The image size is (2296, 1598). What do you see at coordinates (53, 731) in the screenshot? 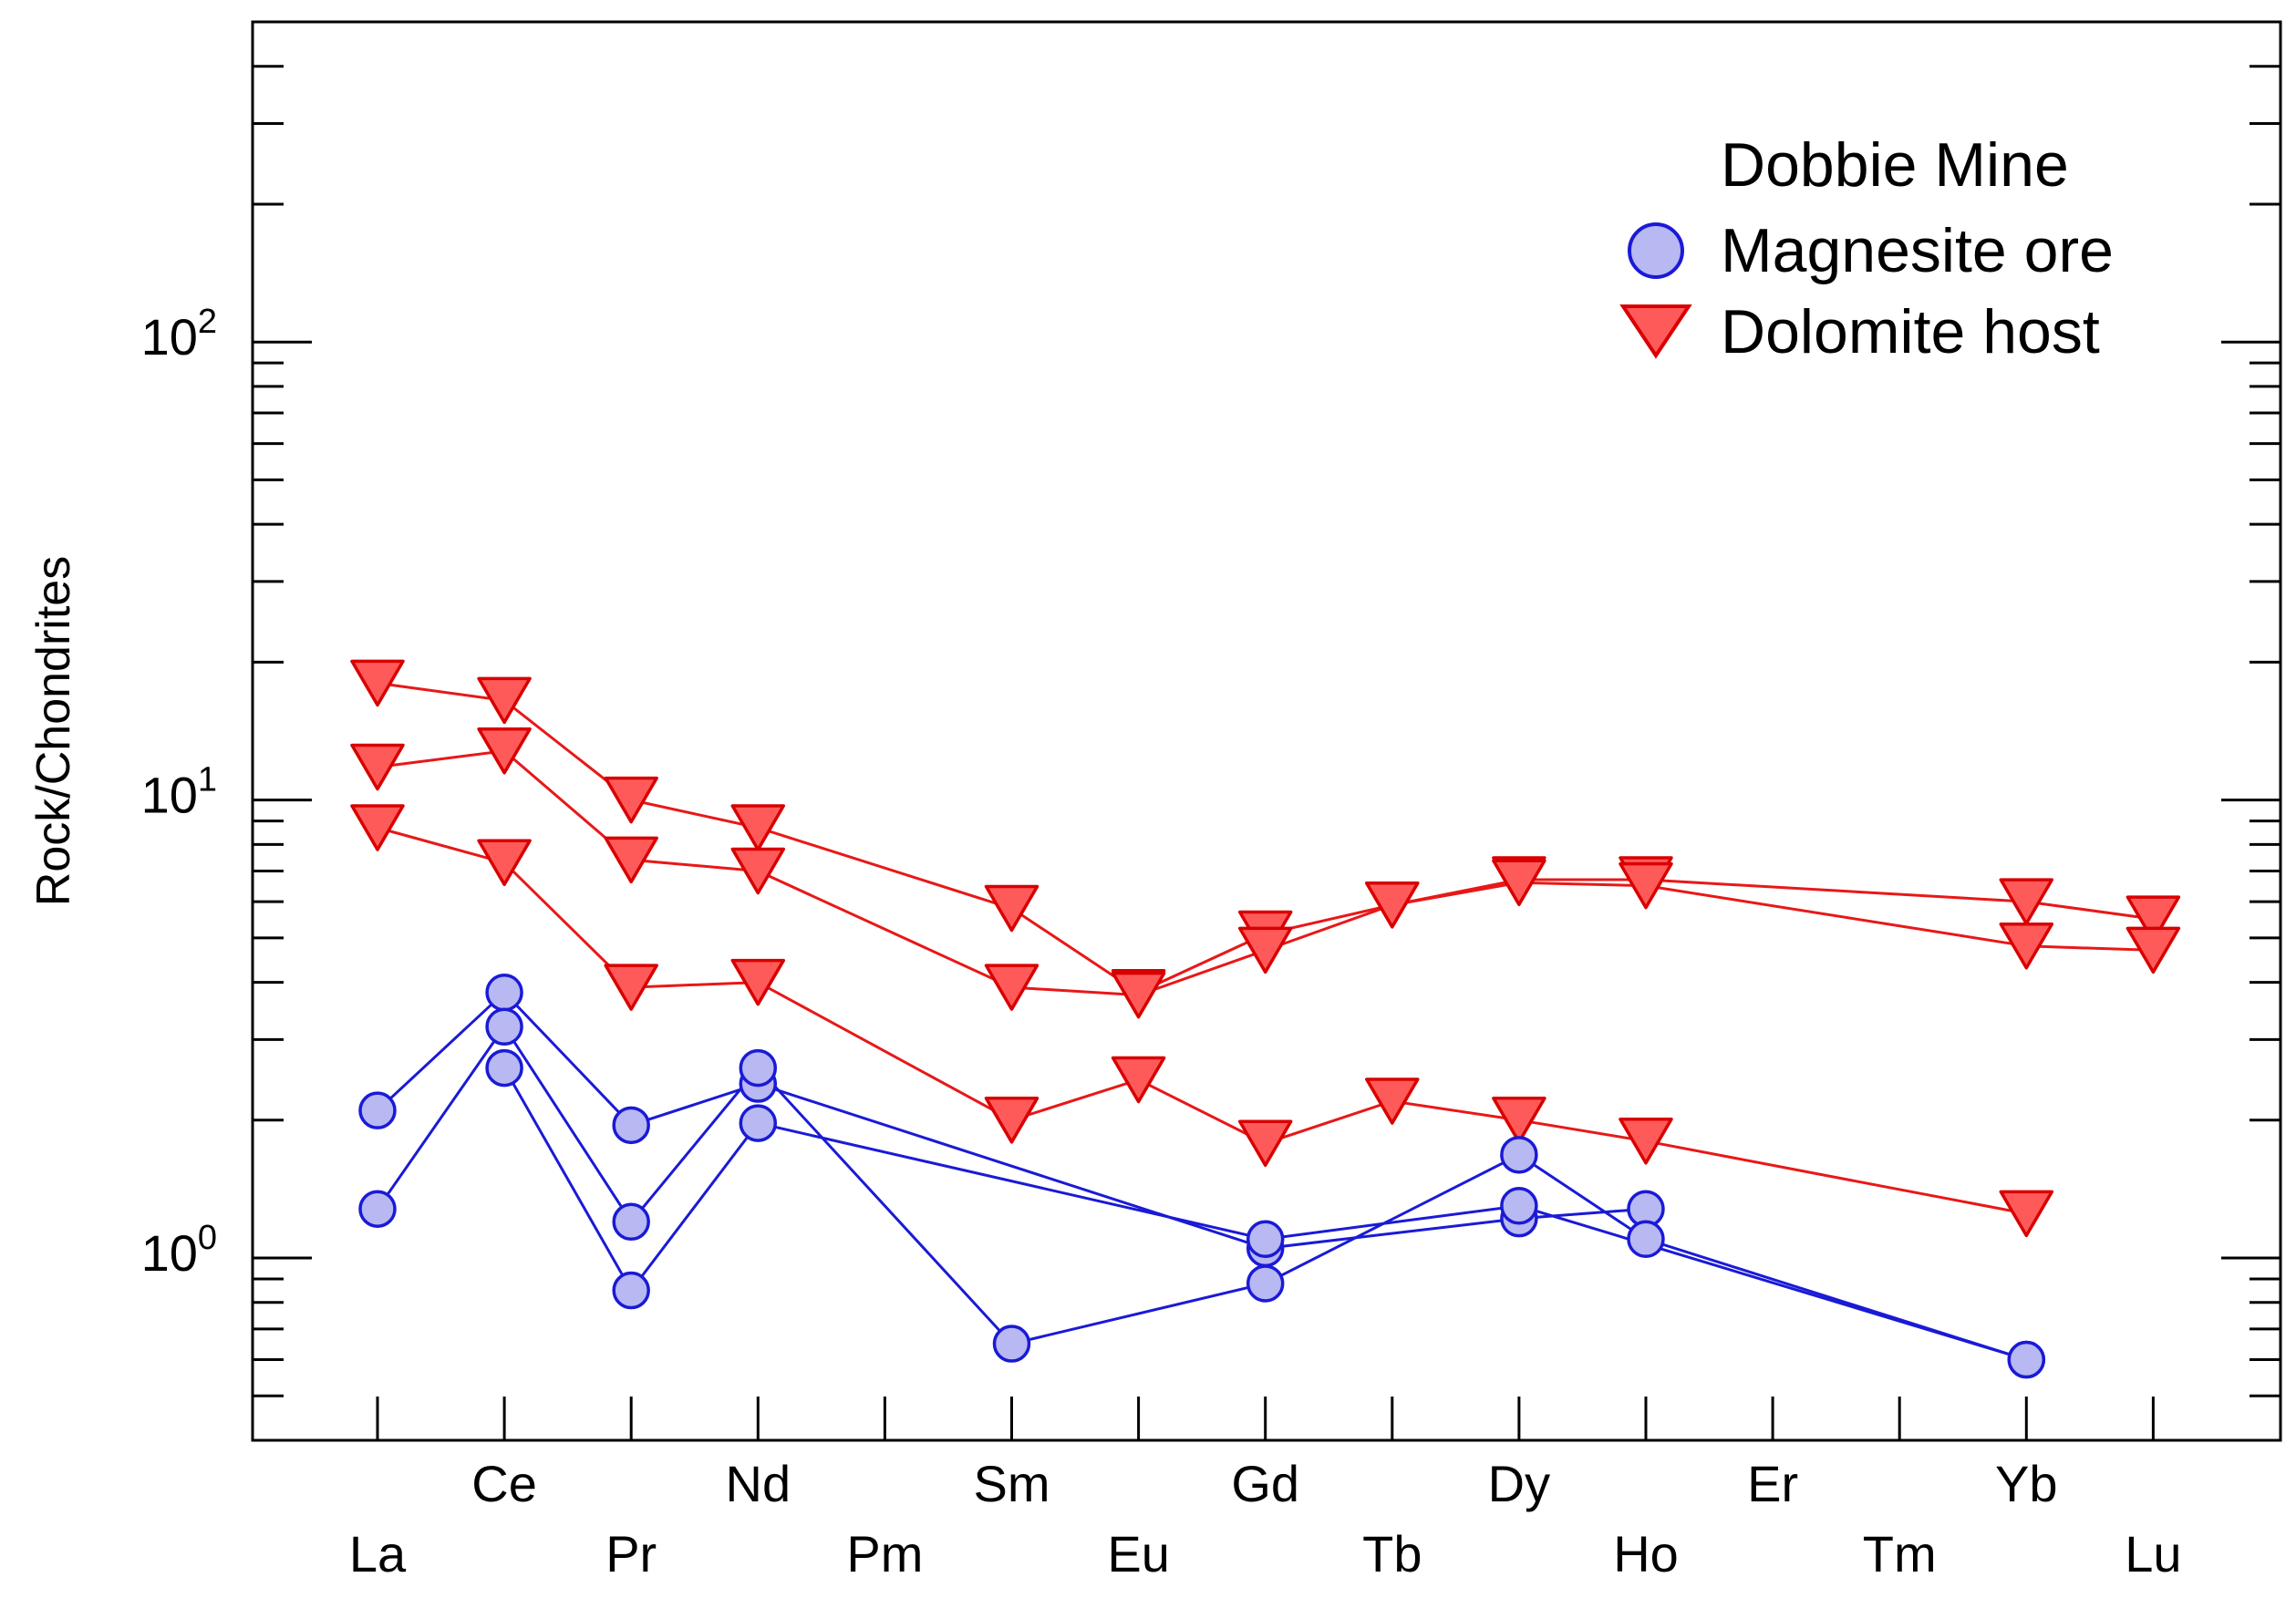
I see `y-axis-title: Rock/Chondrites` at bounding box center [53, 731].